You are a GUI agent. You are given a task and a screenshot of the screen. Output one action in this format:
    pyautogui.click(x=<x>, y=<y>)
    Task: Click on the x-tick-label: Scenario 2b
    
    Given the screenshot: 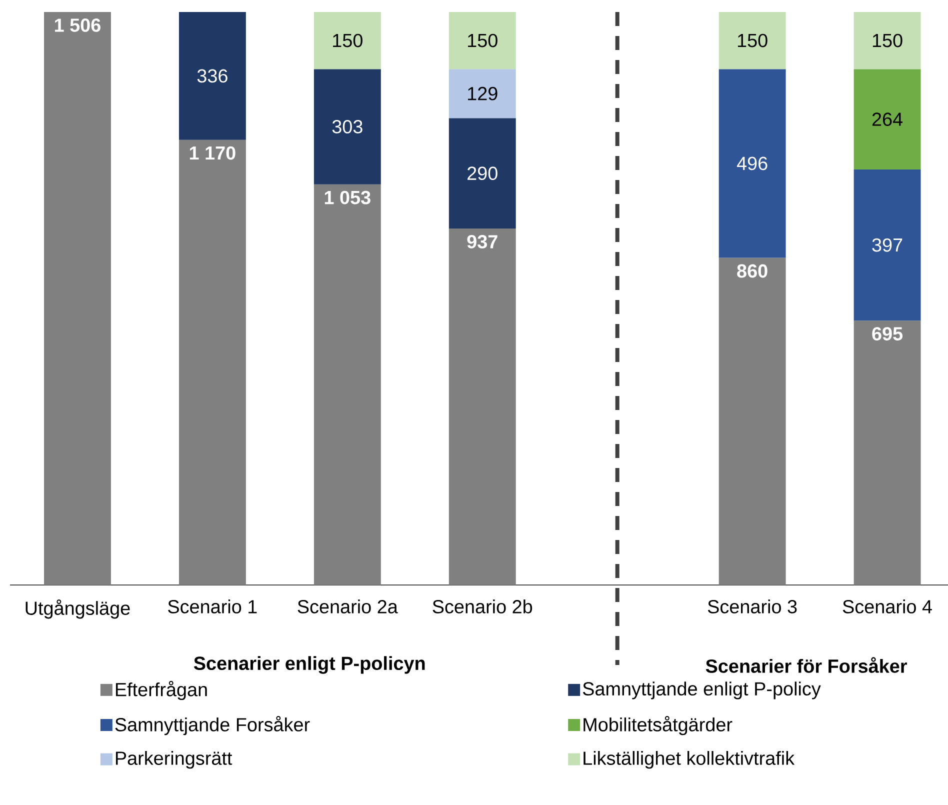 What is the action you would take?
    pyautogui.click(x=482, y=607)
    